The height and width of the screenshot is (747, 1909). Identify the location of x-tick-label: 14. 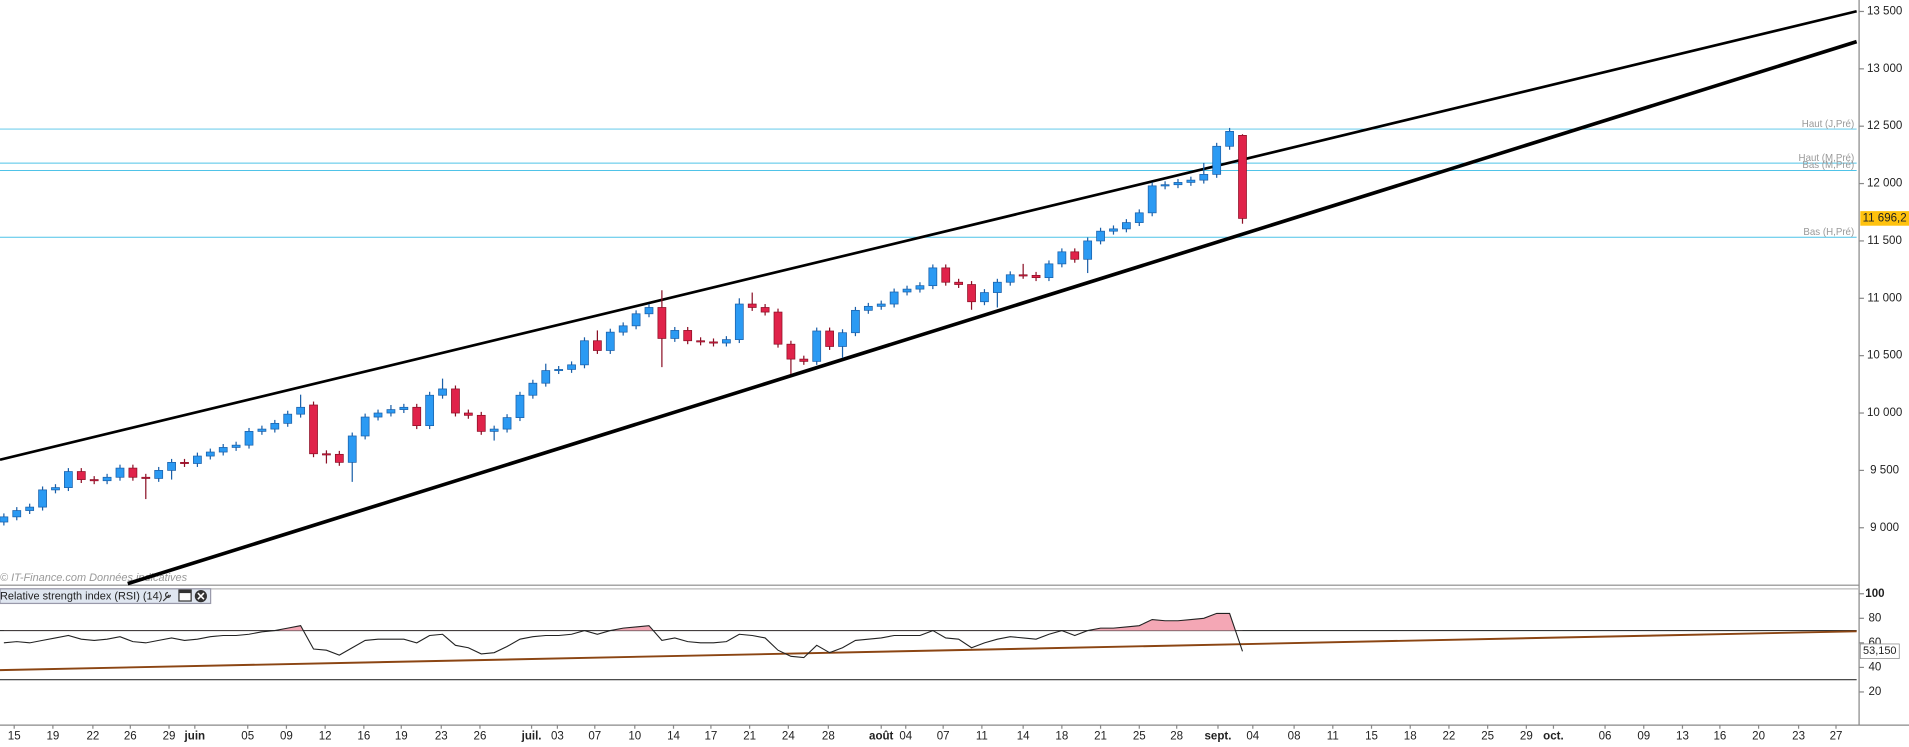
(673, 737).